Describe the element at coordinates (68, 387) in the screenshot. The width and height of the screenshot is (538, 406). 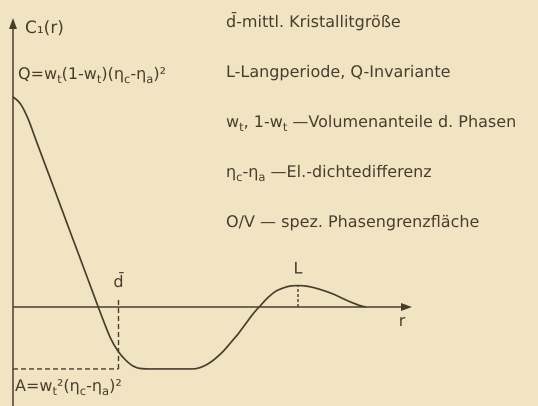
I see `ref-line-label: A=w$_{t}$²(η$_{c}$-η$_{a}$)²` at that location.